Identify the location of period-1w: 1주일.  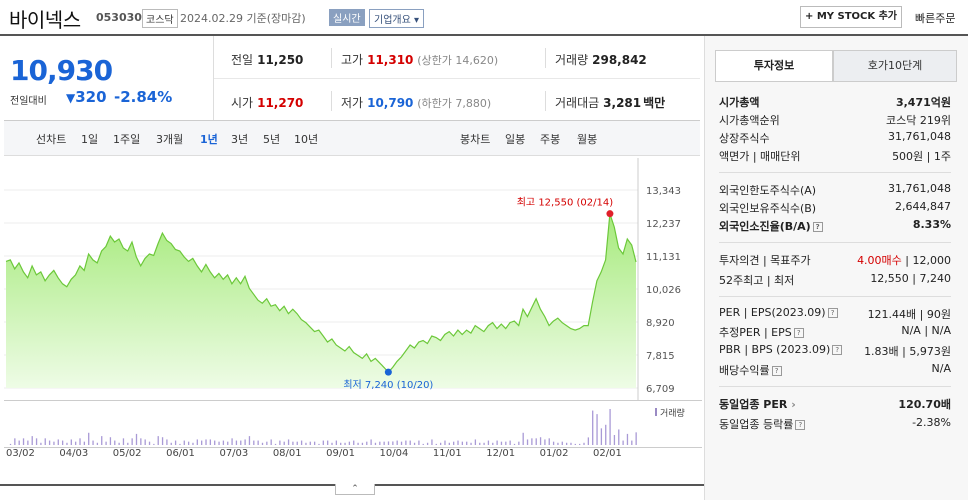
(127, 139).